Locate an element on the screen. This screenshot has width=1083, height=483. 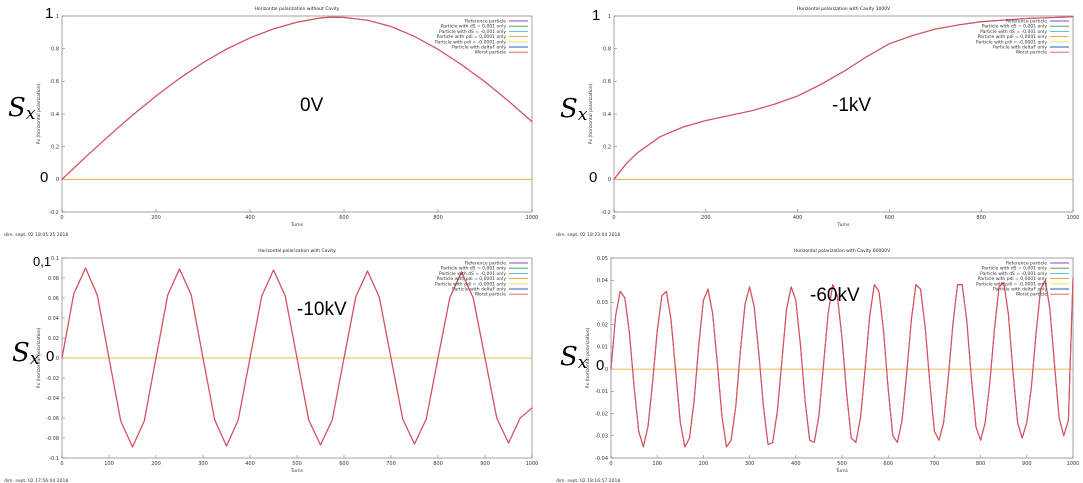
panel3-sx-label: Sx is located at coordinates (25, 354).